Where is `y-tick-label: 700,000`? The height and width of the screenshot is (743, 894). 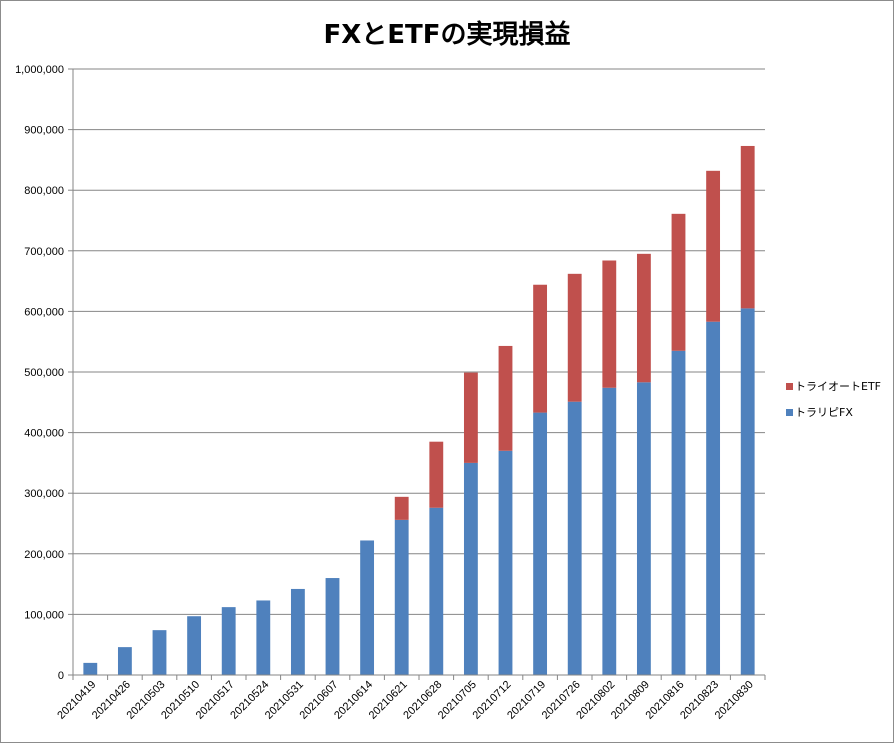 y-tick-label: 700,000 is located at coordinates (44, 252).